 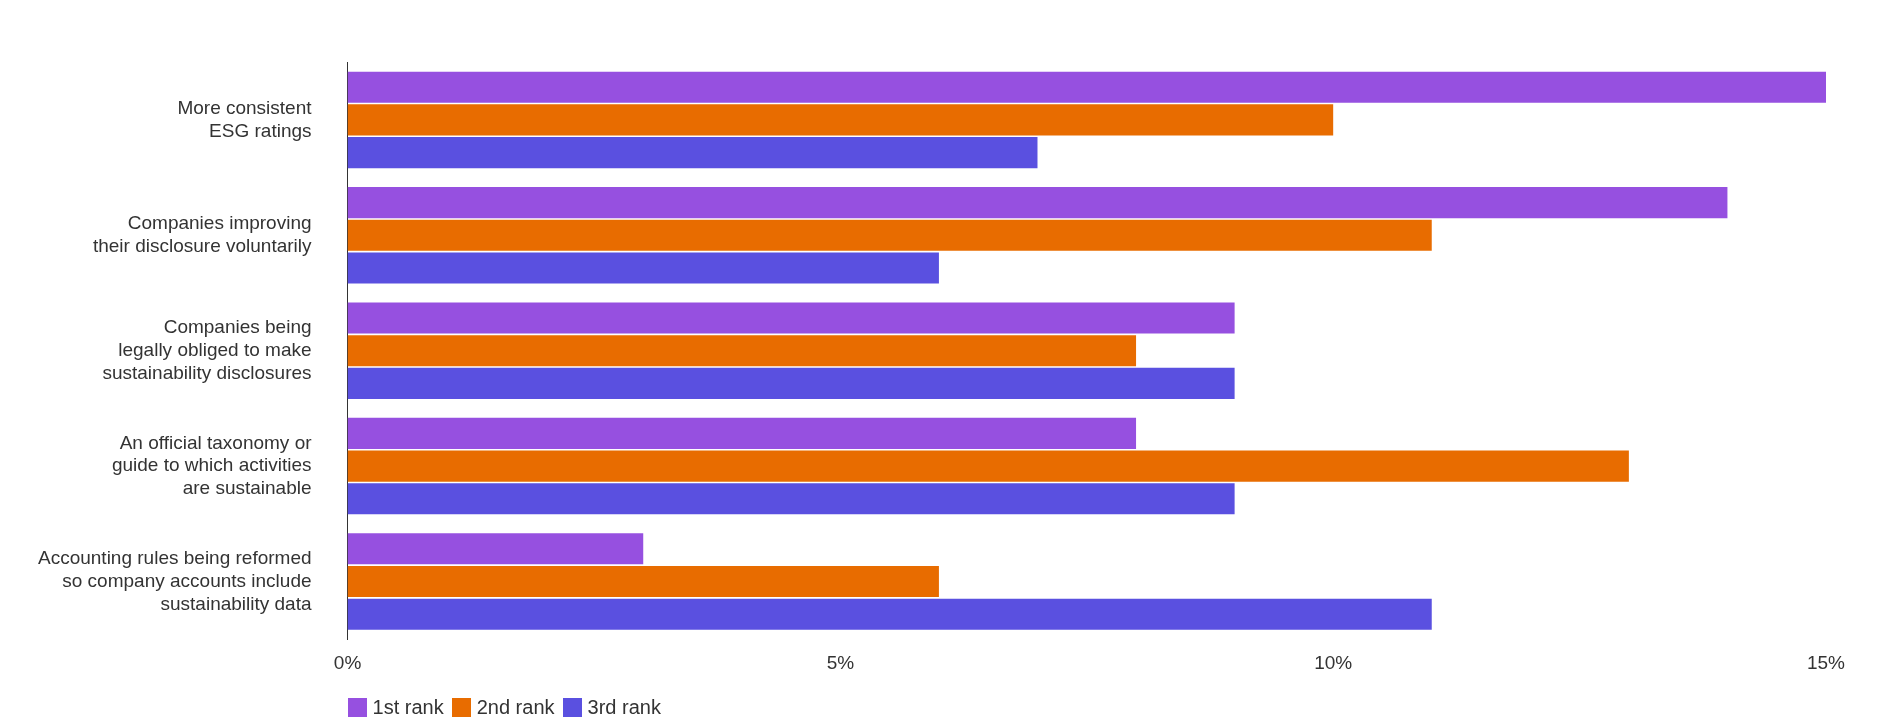 I want to click on legend-label: 1st rank, so click(x=407, y=707).